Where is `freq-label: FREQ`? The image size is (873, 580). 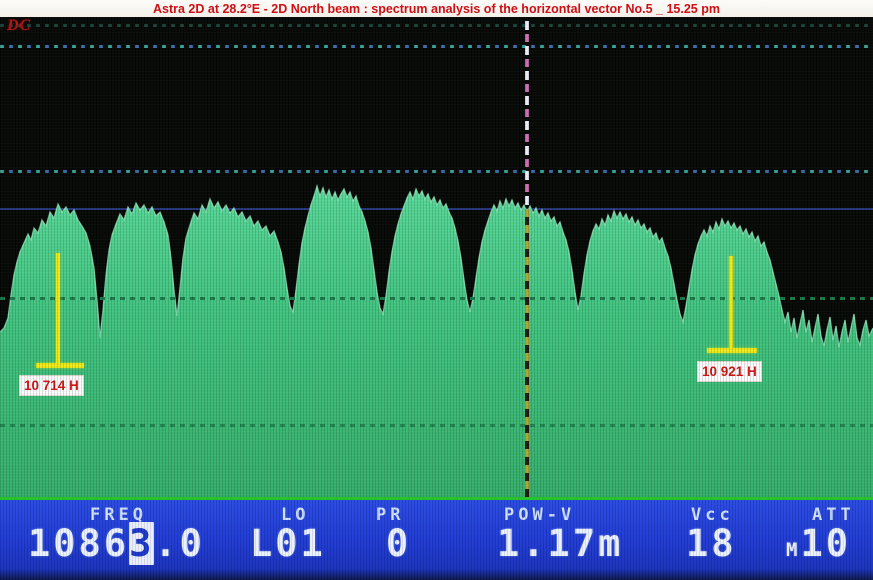
freq-label: FREQ is located at coordinates (118, 515).